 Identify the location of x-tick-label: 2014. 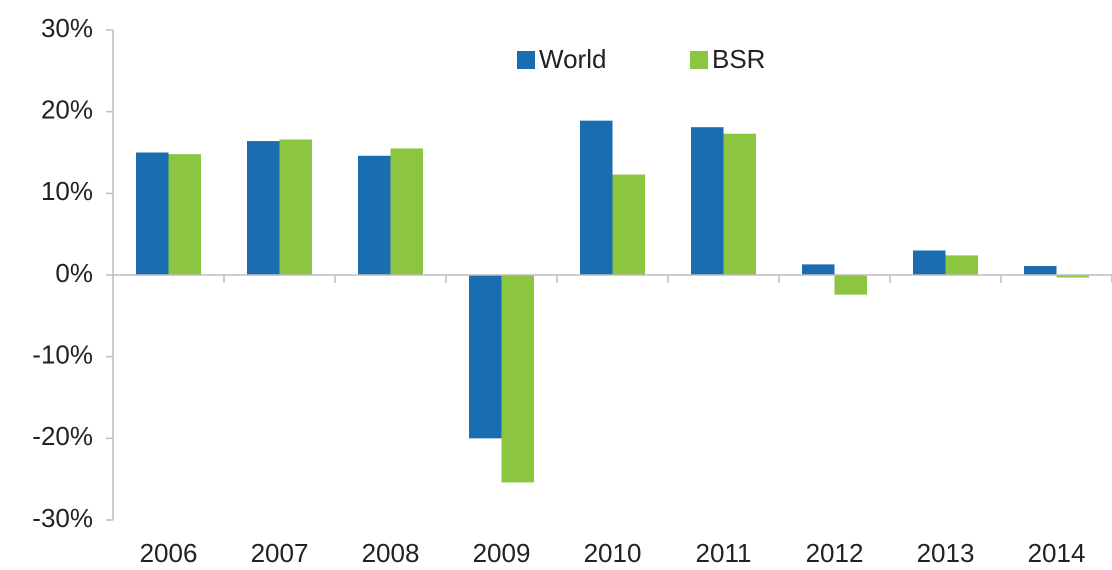
(1057, 553).